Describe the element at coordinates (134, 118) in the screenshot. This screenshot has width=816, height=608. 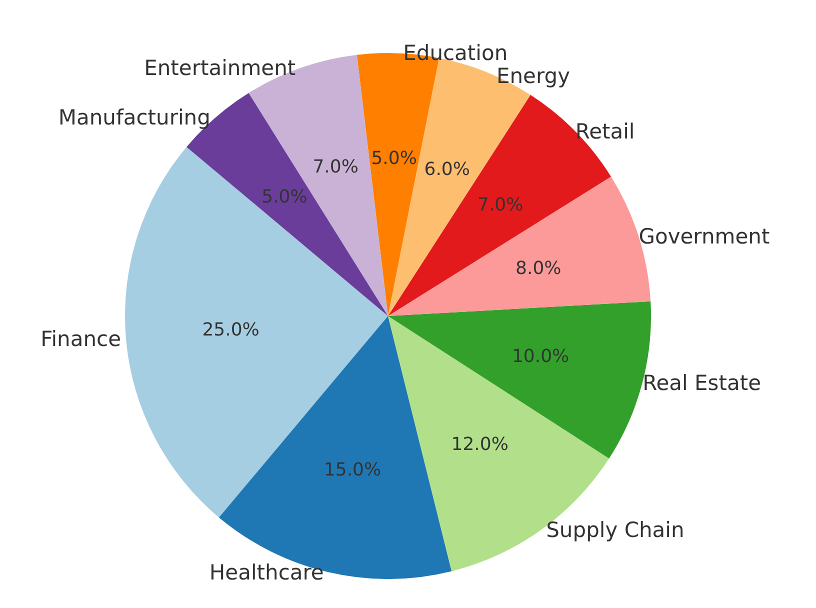
I see `slice-label: Manufacturing` at that location.